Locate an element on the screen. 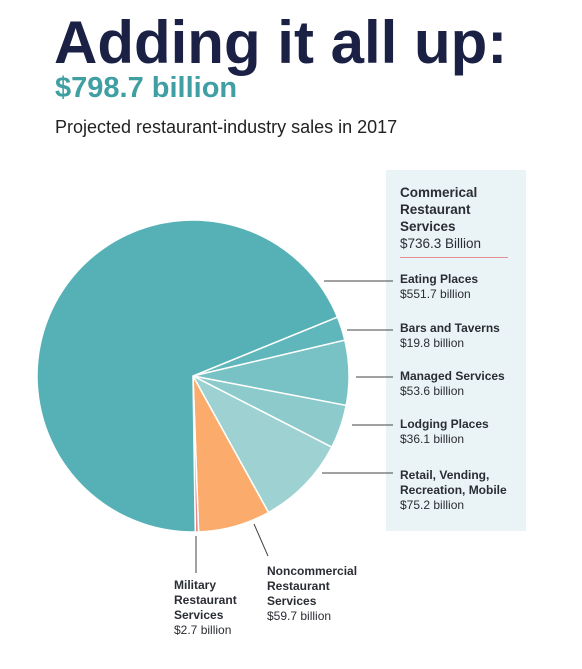 The width and height of the screenshot is (582, 669). label-bars-and-taverns: Bars and Taverns $19.8 billion is located at coordinates (461, 336).